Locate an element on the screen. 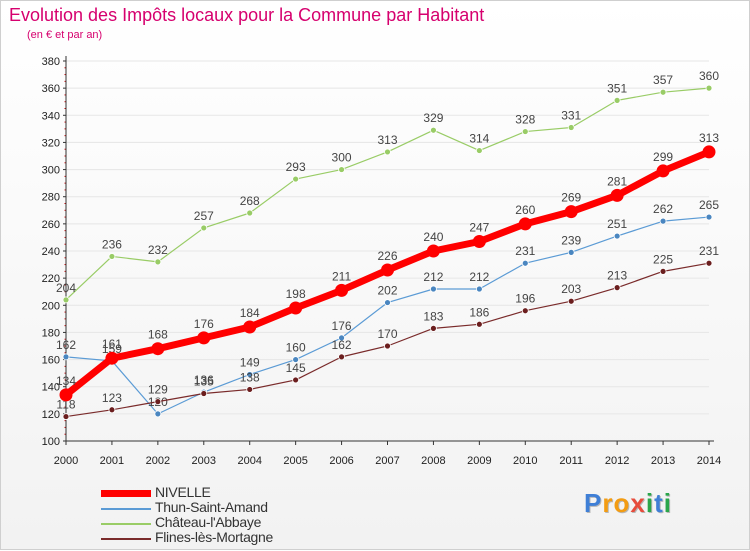  legend-label: Château-l'Abbaye is located at coordinates (208, 522).